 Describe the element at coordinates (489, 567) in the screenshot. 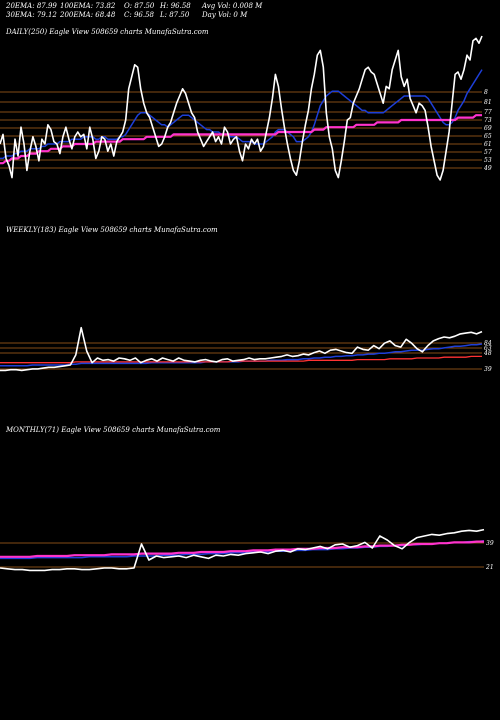

I see `monthly-y-tick-label: 21` at that location.